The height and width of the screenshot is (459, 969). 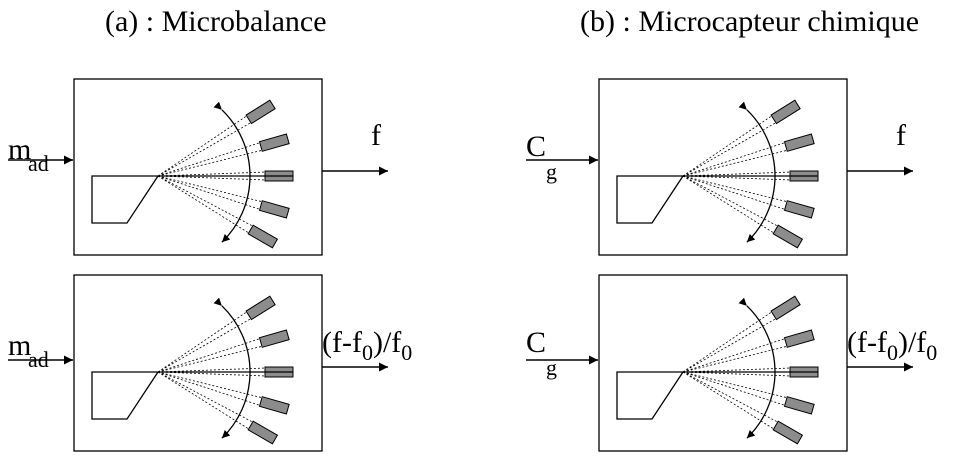 What do you see at coordinates (749, 21) in the screenshot?
I see `title-microcapteur-chimique: (b) : Microcapteur chimique` at bounding box center [749, 21].